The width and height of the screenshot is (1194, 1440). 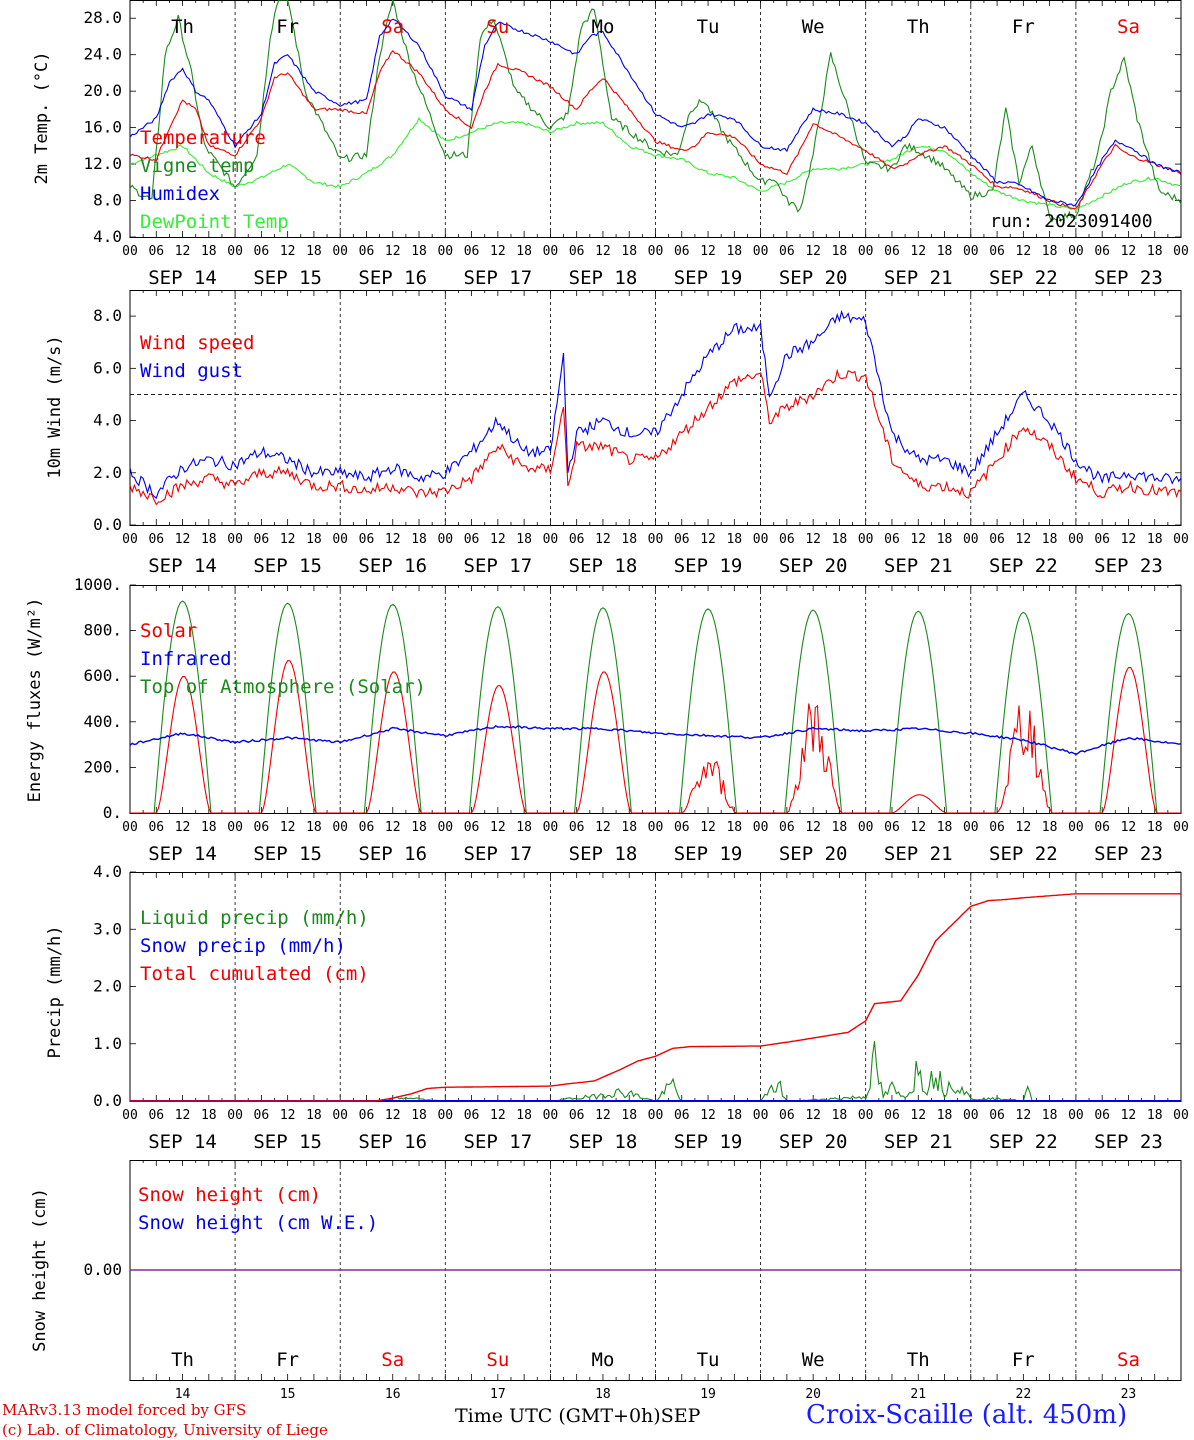 I want to click on series-temperature, so click(x=655, y=130).